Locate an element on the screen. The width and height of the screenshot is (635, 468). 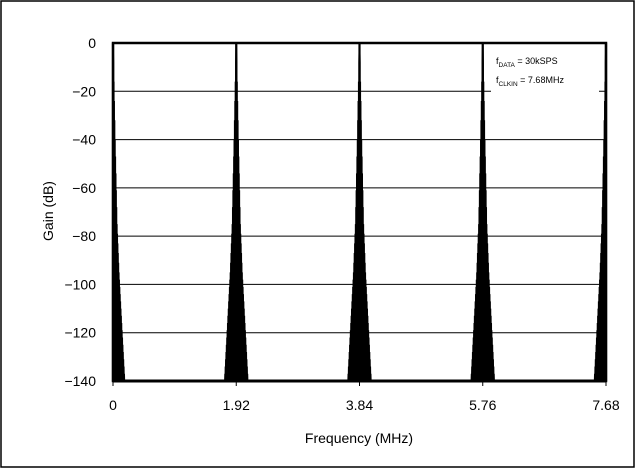
y-tick-label: −140 is located at coordinates (80, 381).